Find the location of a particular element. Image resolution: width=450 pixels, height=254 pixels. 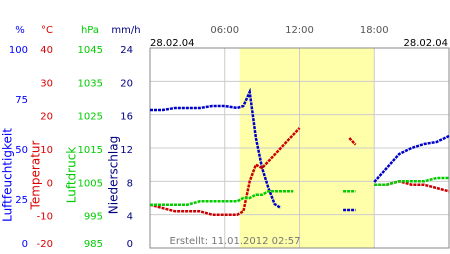

axis-unit: °C is located at coordinates (47, 30).